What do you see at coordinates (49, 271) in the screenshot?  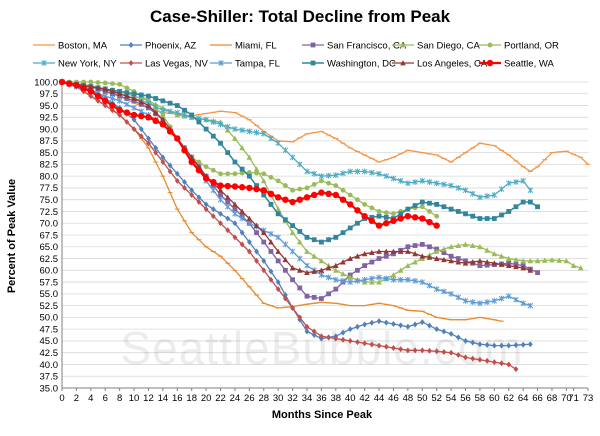 I see `y-tick-label: 60.0` at bounding box center [49, 271].